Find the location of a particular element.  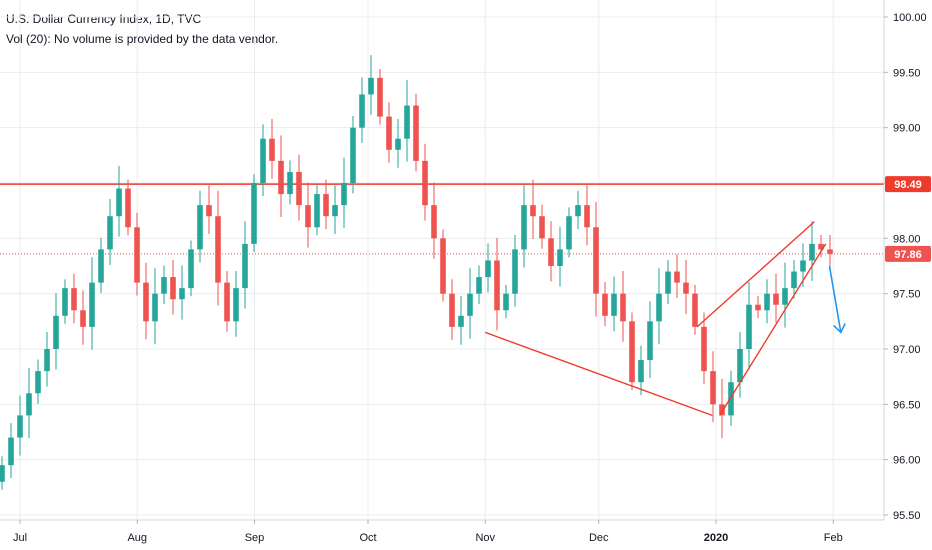

down-arrow-head is located at coordinates (839, 328).